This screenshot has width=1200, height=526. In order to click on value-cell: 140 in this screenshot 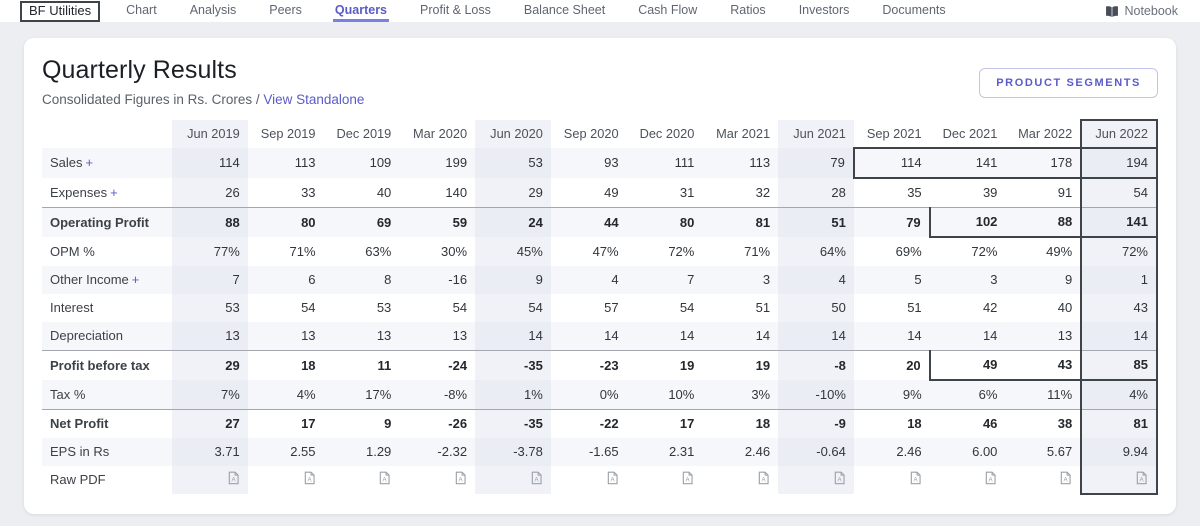, I will do `click(456, 192)`.